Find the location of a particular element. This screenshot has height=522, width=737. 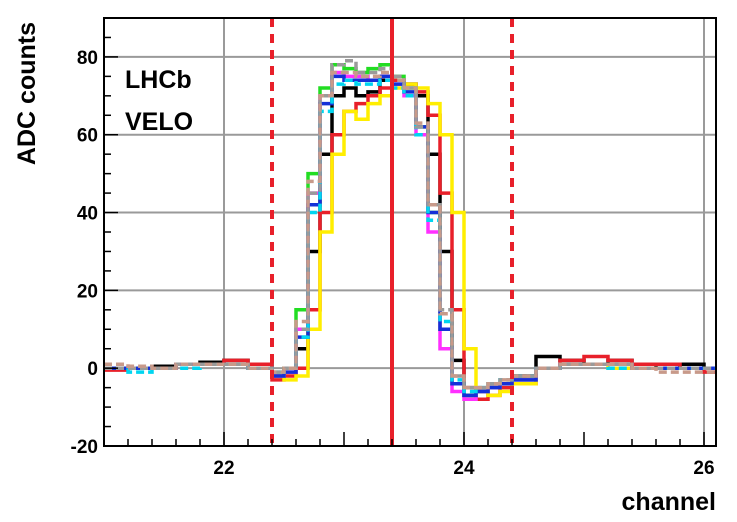

x-tick-label: 24 is located at coordinates (464, 468).